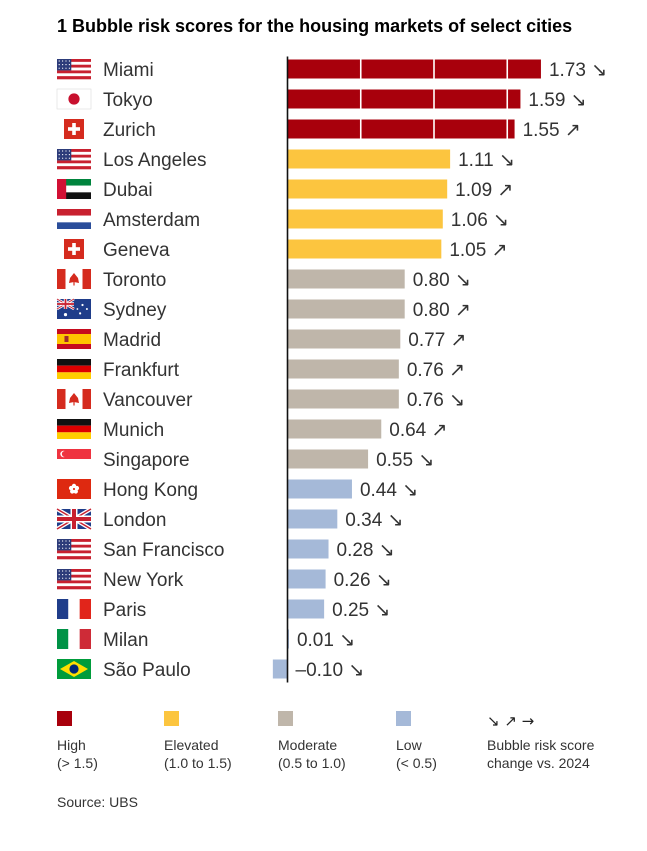 The width and height of the screenshot is (647, 851). What do you see at coordinates (198, 763) in the screenshot?
I see `legend-range-elevated: (1.0 to 1.5)` at bounding box center [198, 763].